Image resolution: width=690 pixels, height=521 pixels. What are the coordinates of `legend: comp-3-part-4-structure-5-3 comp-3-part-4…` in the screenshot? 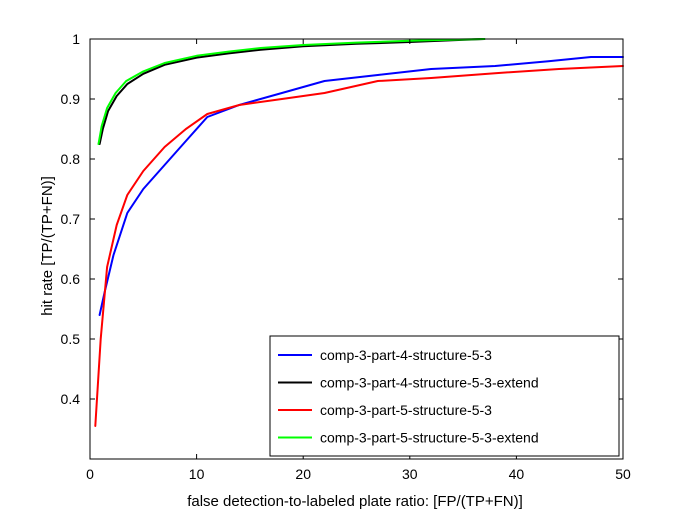 It's located at (444, 396).